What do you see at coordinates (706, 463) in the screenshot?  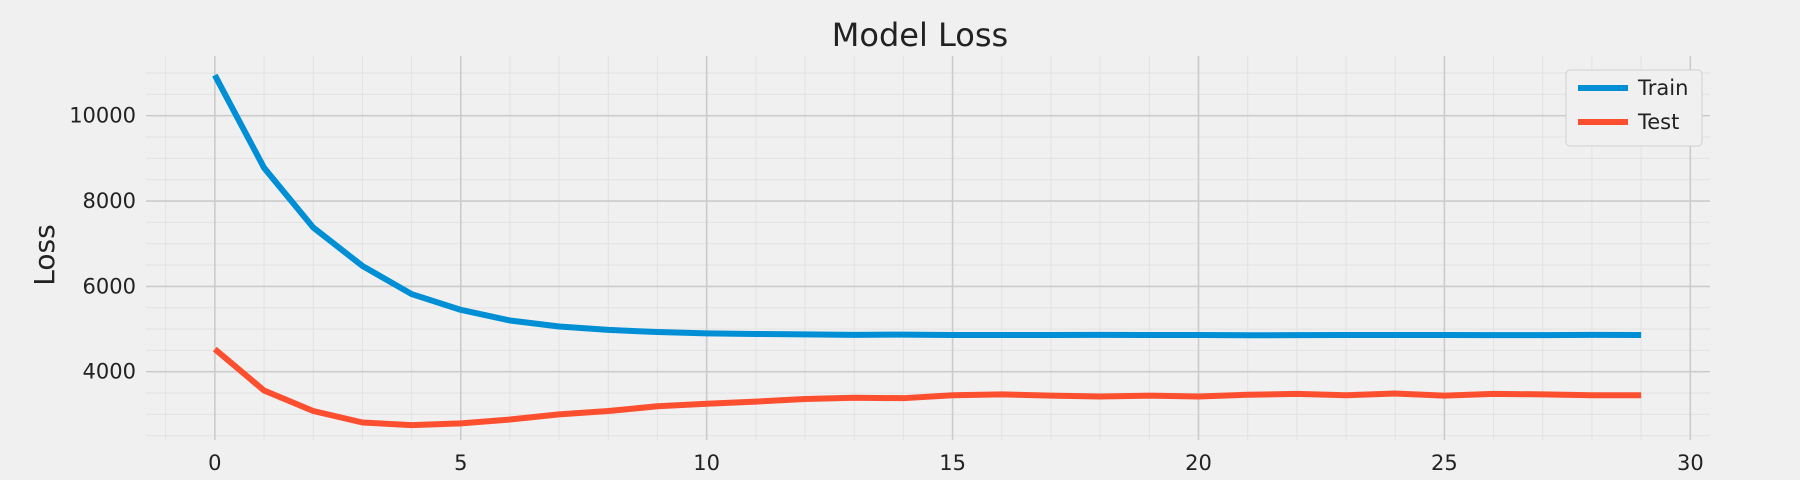 I see `x-tick-label: 10` at bounding box center [706, 463].